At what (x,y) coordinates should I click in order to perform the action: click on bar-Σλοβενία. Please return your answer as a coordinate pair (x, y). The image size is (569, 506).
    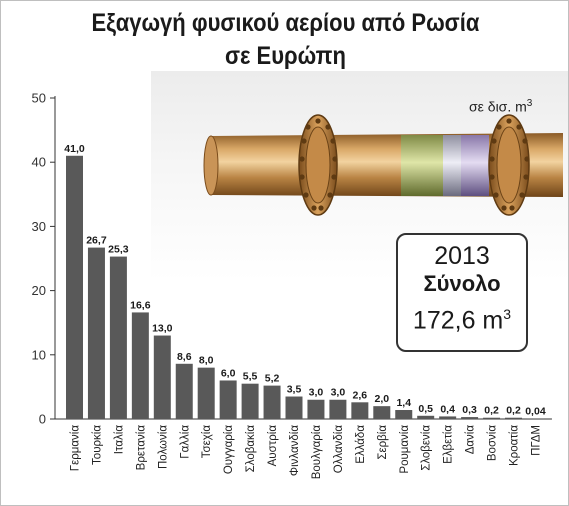
    Looking at the image, I should click on (426, 417).